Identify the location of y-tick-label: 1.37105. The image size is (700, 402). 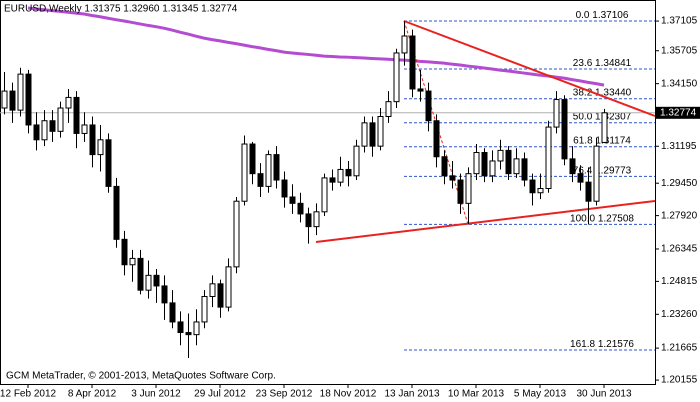
(679, 21).